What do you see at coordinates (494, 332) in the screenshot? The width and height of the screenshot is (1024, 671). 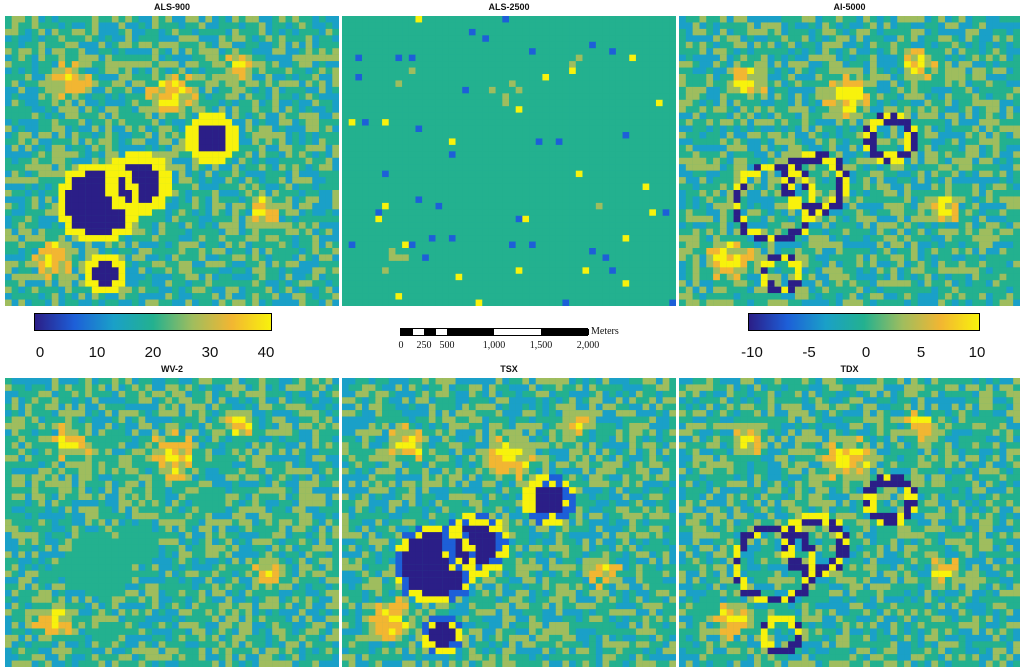 I see `scale-bar` at bounding box center [494, 332].